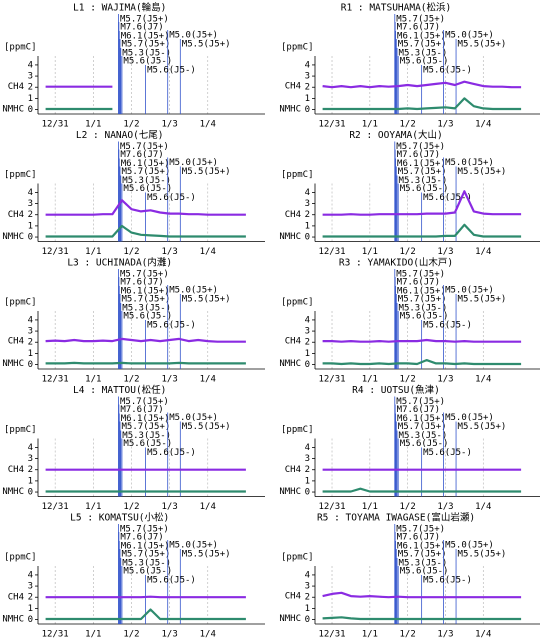 This screenshot has width=550, height=638. I want to click on panel-title: R4 : UOTSU(魚津), so click(396, 390).